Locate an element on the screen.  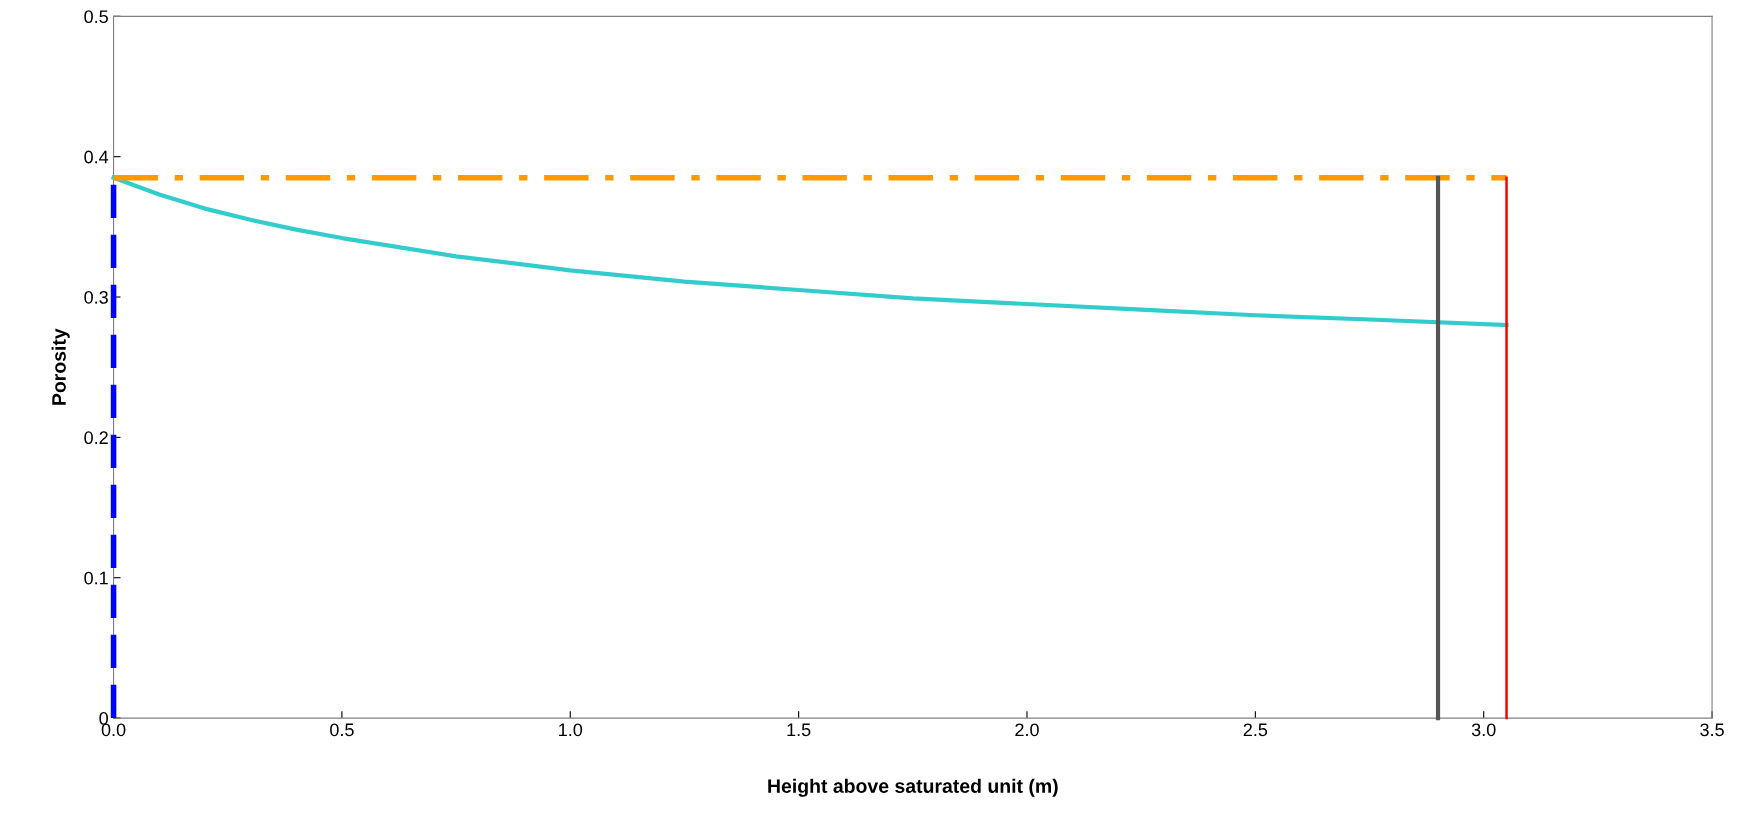
y-tick-label: 0.1 is located at coordinates (96, 578).